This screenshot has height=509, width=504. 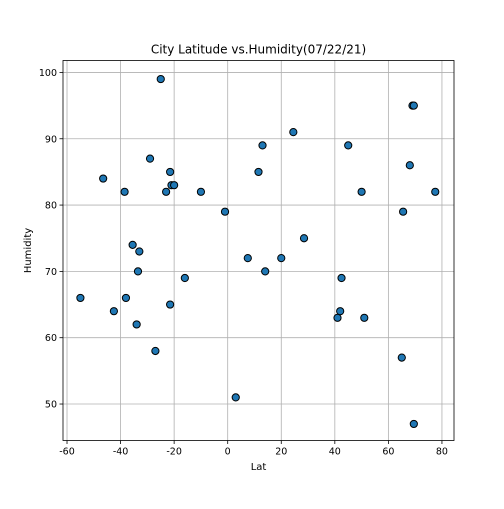 What do you see at coordinates (388, 452) in the screenshot?
I see `x-tick-label: 60` at bounding box center [388, 452].